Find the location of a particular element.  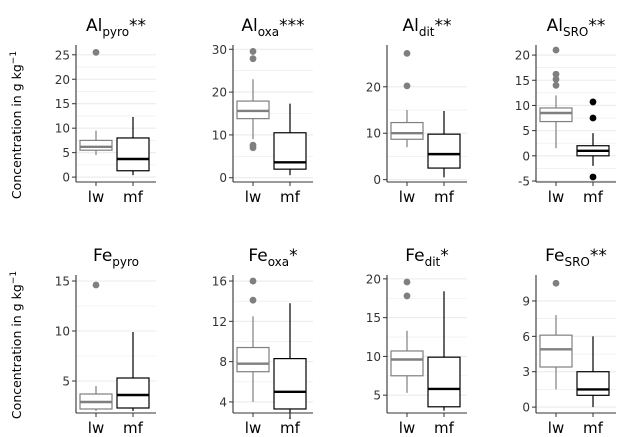

panel-fe-sro: FeSRO** 0 3 6 9 lw mf is located at coordinates (569, 341).